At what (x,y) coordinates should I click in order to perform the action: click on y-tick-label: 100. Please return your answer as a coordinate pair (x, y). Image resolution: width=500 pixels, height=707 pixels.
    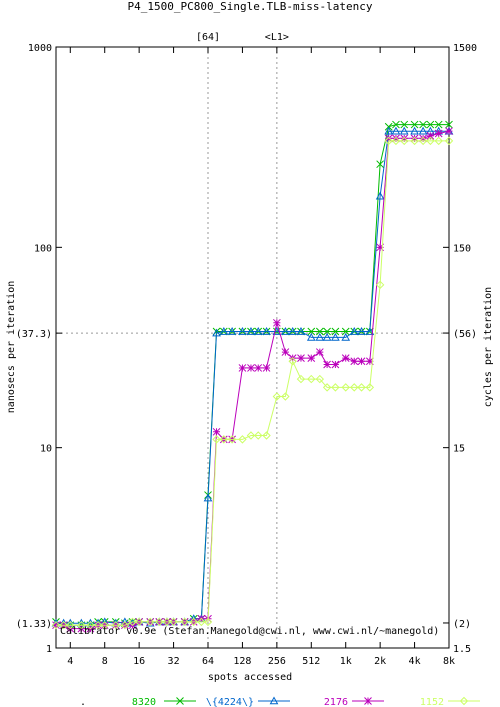
    Looking at the image, I should click on (43, 248).